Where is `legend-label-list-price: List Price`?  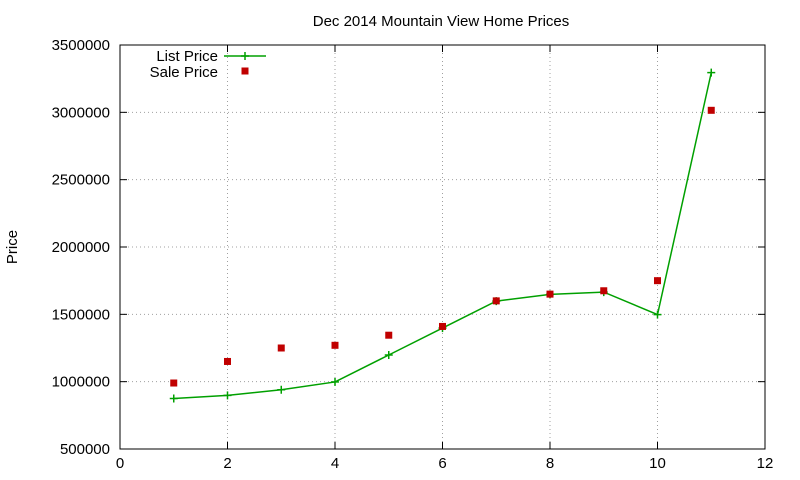
legend-label-list-price: List Price is located at coordinates (187, 56).